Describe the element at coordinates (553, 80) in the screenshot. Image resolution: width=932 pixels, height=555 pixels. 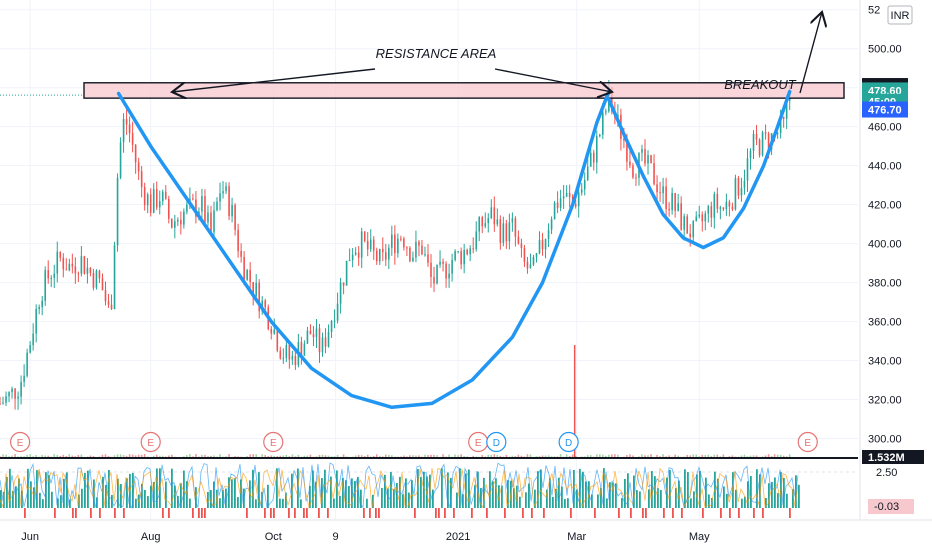
I see `resistance-arrow-right` at that location.